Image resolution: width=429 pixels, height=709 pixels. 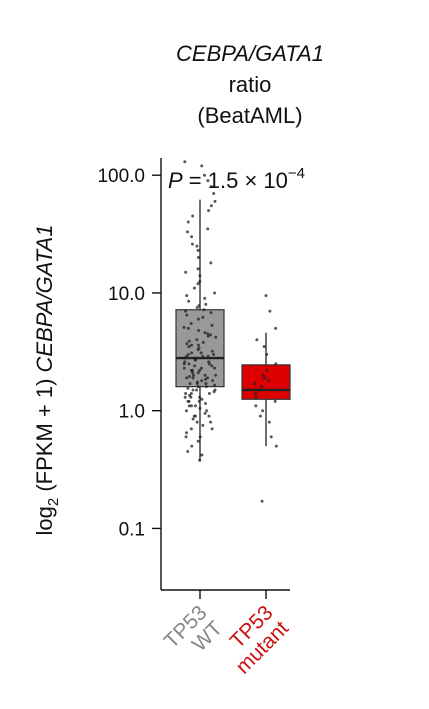 What do you see at coordinates (296, 173) in the screenshot?
I see `p-value-exponent: −4` at bounding box center [296, 173].